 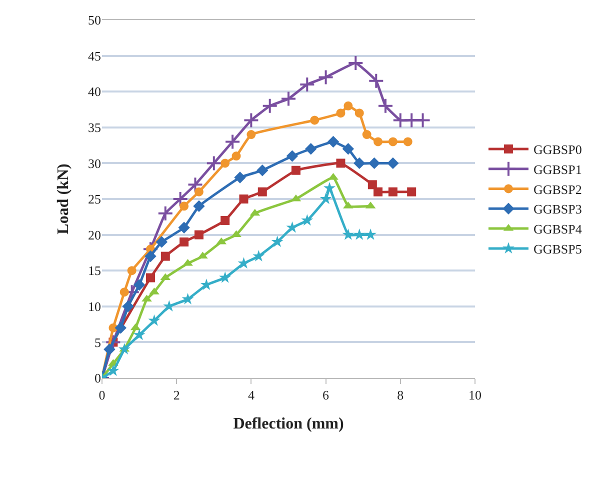 I want to click on y-axis-title: Load (kN), so click(x=63, y=199).